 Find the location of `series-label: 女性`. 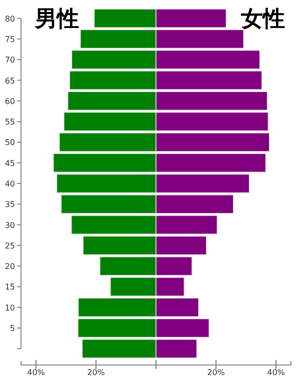

series-label: 女性 is located at coordinates (262, 19).